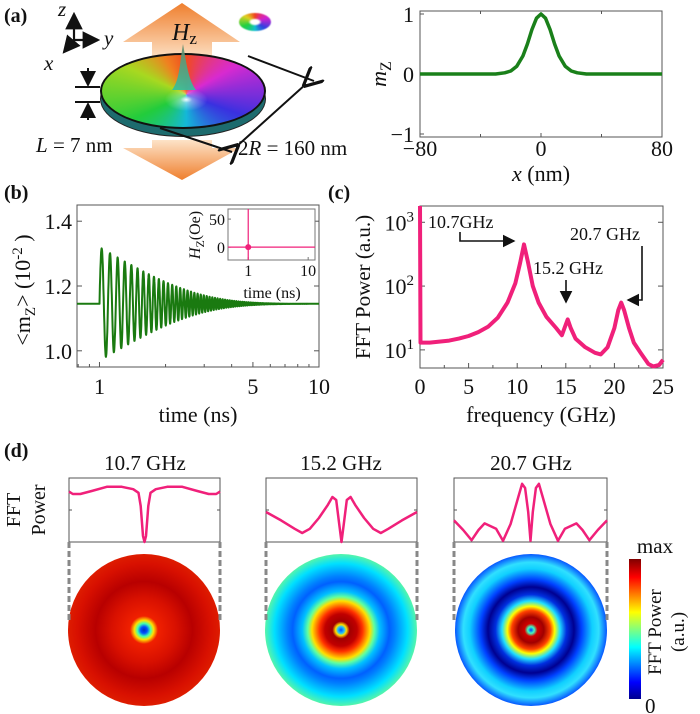 The image size is (700, 714). Describe the element at coordinates (531, 463) in the screenshot. I see `mode-title-20-7: 20.7 GHz` at that location.